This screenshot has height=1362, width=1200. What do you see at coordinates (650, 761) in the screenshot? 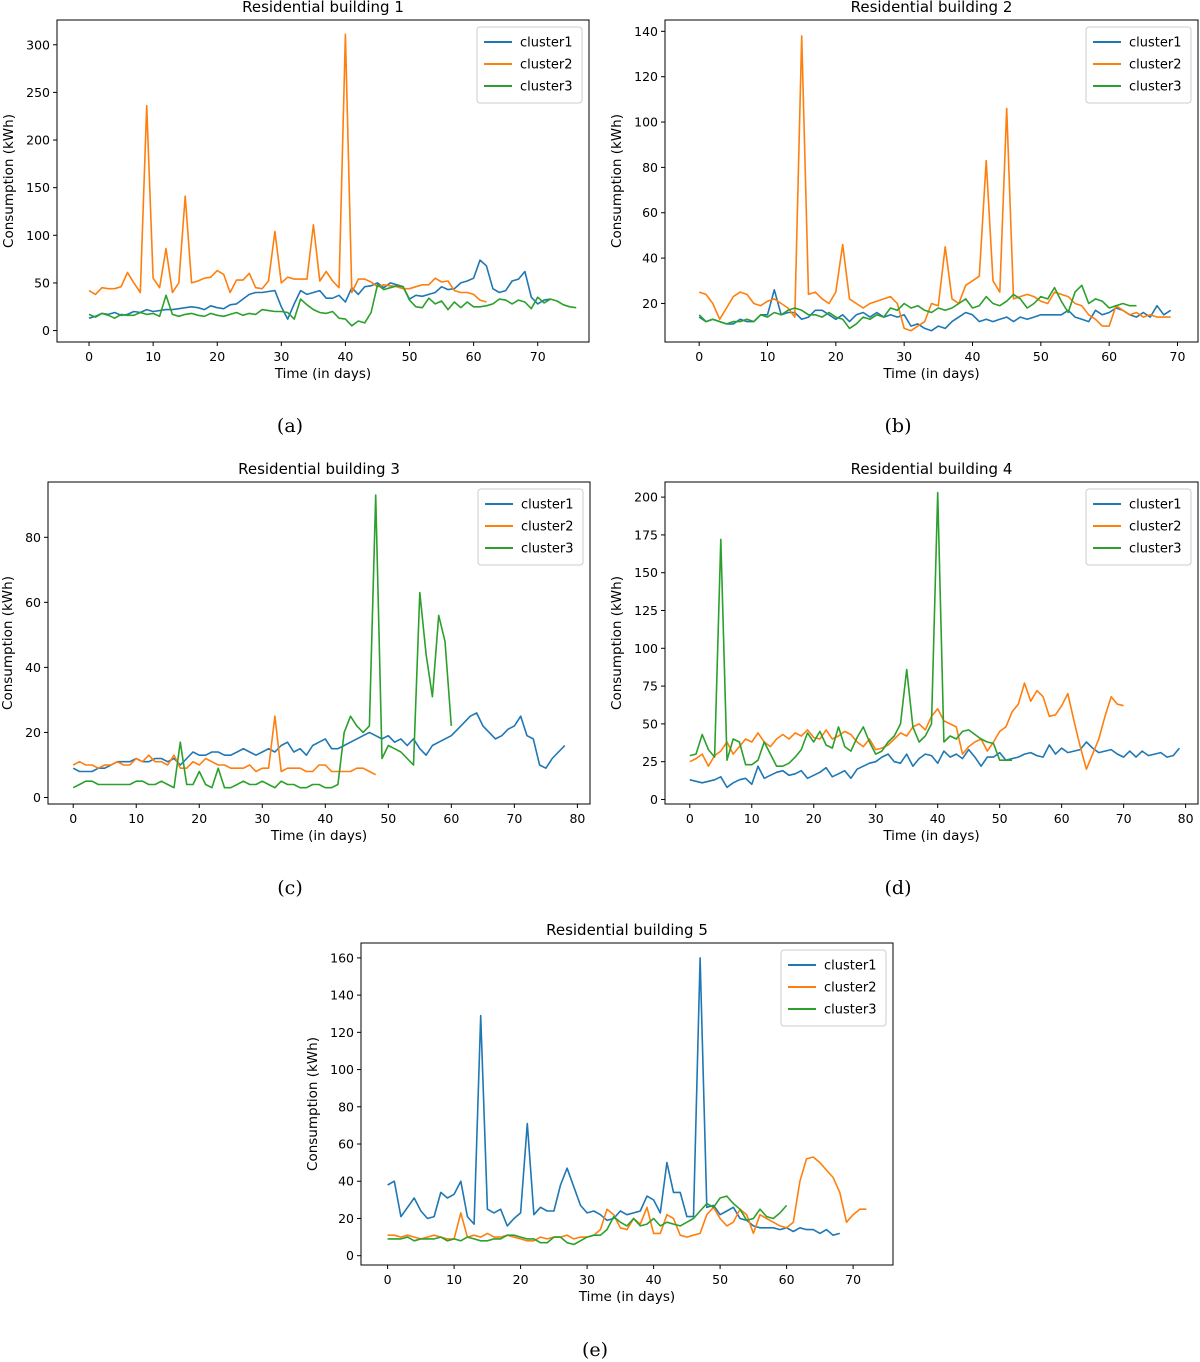
I see `y-tick-label: 25` at bounding box center [650, 761].